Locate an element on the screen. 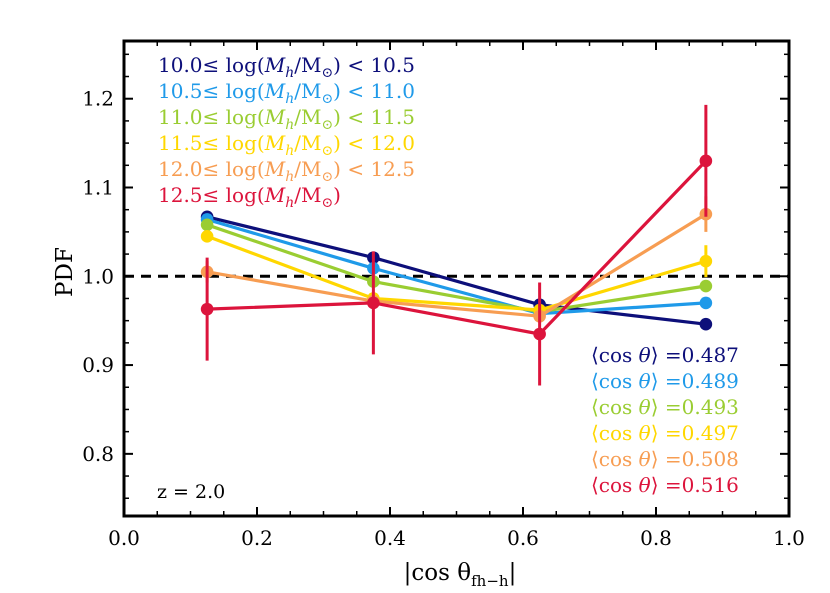 The image size is (830, 593). series-4-line is located at coordinates (456, 273).